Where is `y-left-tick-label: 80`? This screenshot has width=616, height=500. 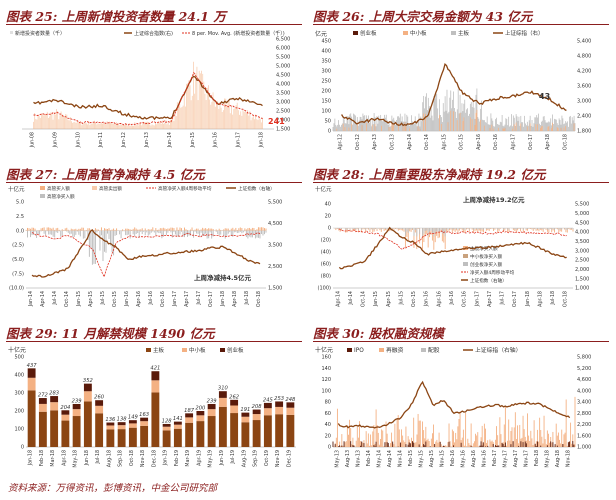 y-left-tick-label: 80 is located at coordinates (328, 403).